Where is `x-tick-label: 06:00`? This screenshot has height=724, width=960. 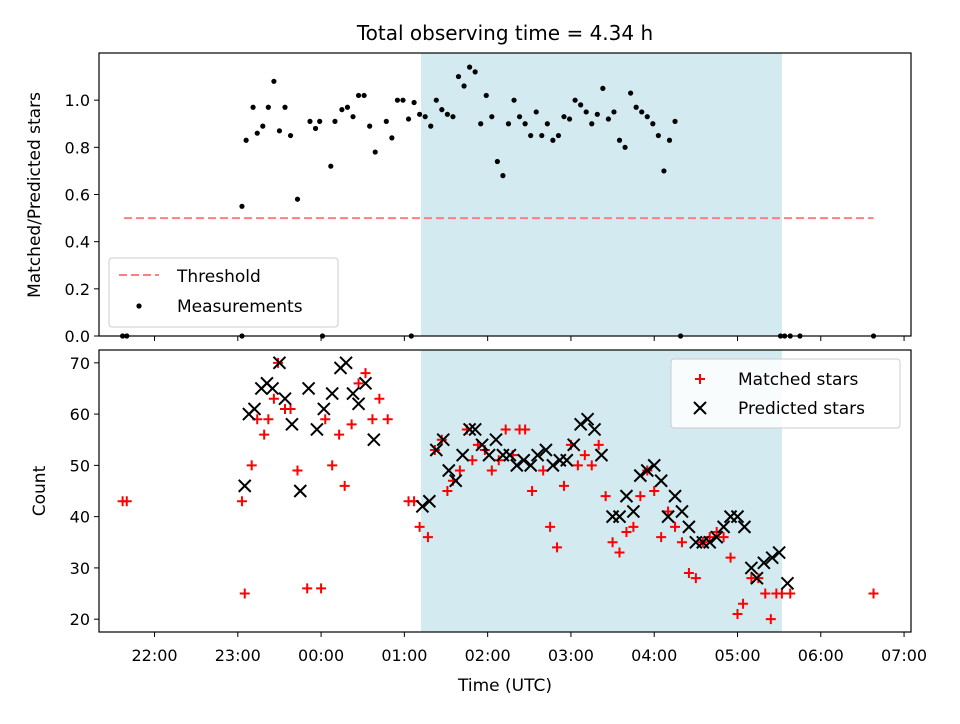
x-tick-label: 06:00 is located at coordinates (821, 655).